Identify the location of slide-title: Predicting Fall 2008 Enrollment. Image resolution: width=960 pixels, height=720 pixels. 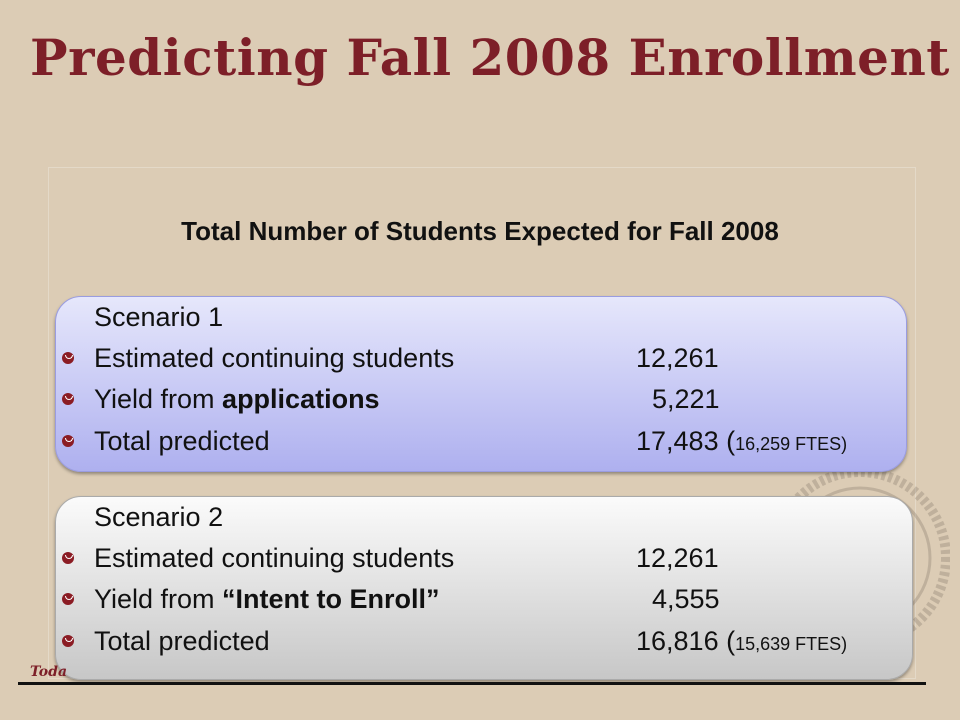
(490, 57).